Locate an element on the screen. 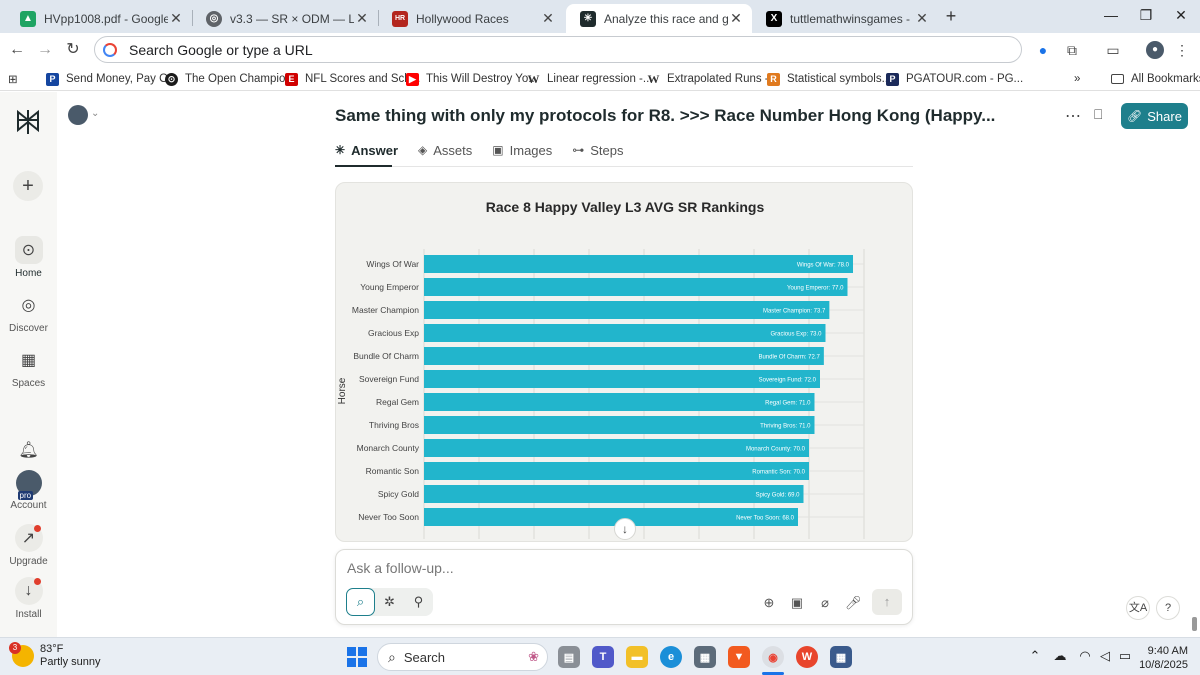 This screenshot has height=675, width=1200. minimize-icon: — is located at coordinates (1111, 15).